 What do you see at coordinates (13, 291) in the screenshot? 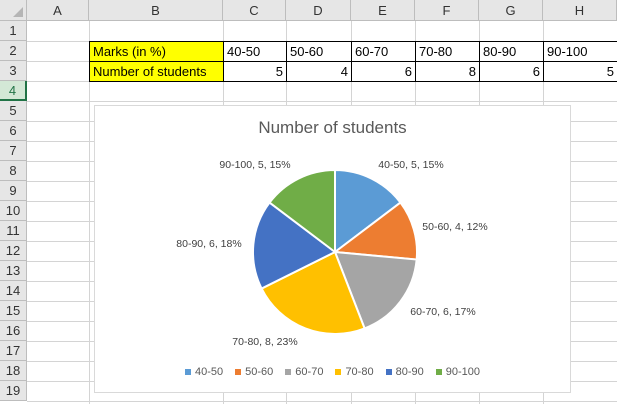
I see `row-header-14: 14` at bounding box center [13, 291].